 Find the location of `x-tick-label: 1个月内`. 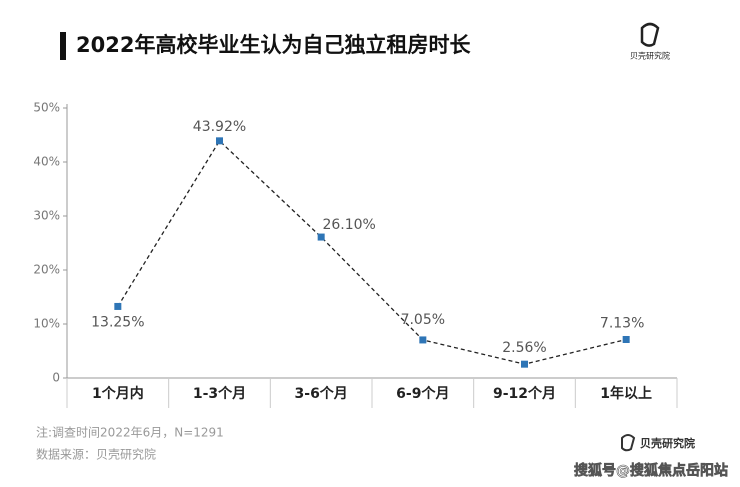

x-tick-label: 1个月内 is located at coordinates (118, 393).